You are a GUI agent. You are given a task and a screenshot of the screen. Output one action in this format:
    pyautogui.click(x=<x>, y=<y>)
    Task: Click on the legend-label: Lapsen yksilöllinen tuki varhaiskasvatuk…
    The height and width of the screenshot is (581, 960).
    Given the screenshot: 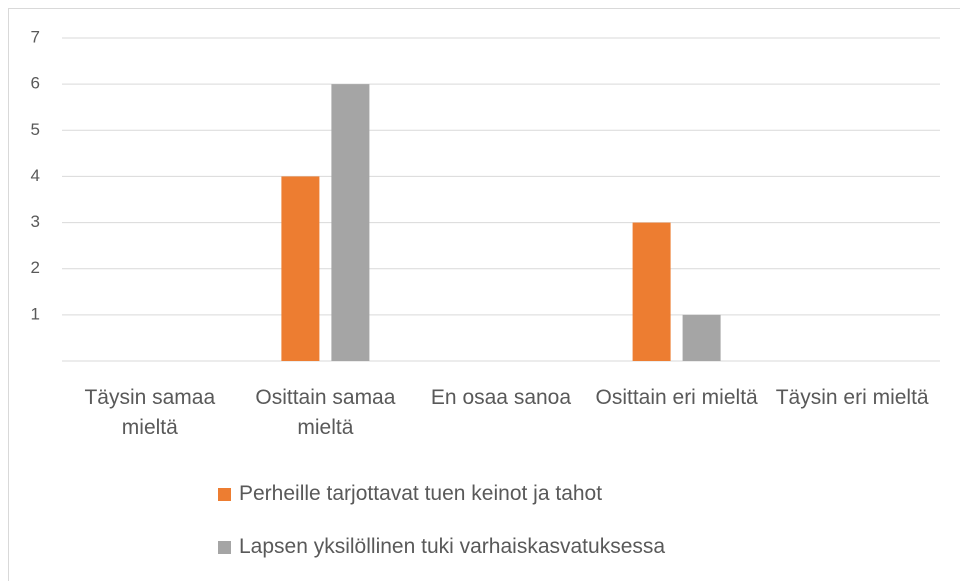 What is the action you would take?
    pyautogui.click(x=452, y=546)
    